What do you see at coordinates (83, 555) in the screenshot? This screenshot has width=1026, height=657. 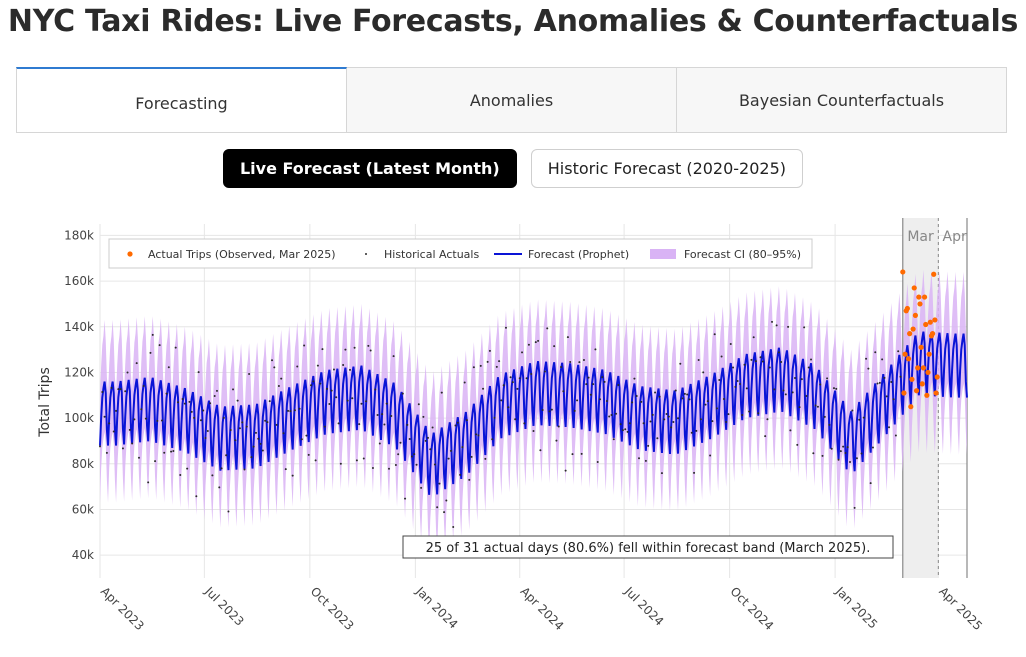 I see `y-tick-label: 40k` at bounding box center [83, 555].